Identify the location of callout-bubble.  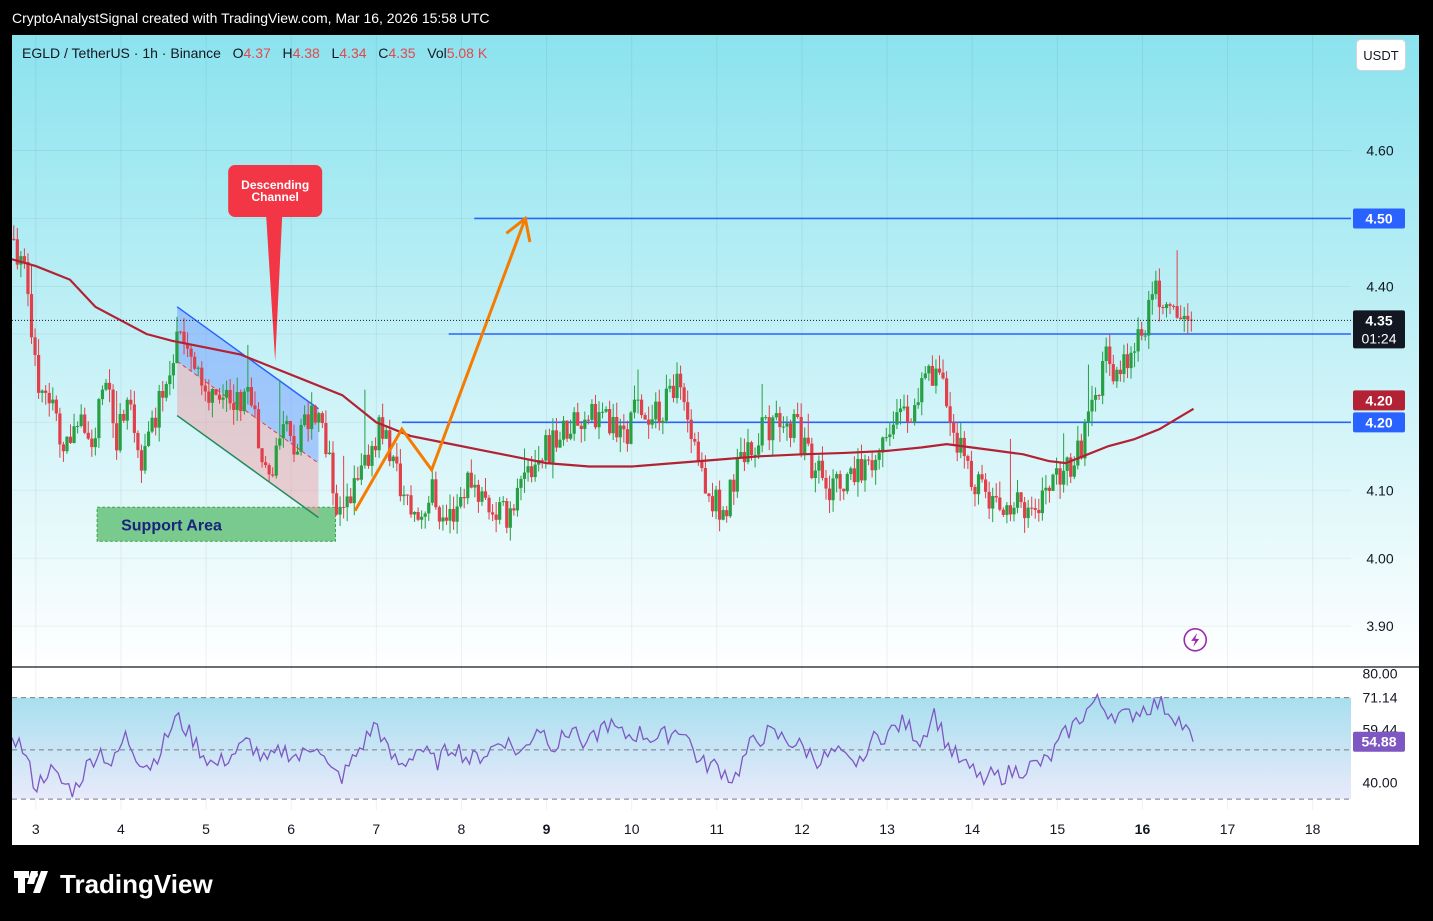
(275, 191).